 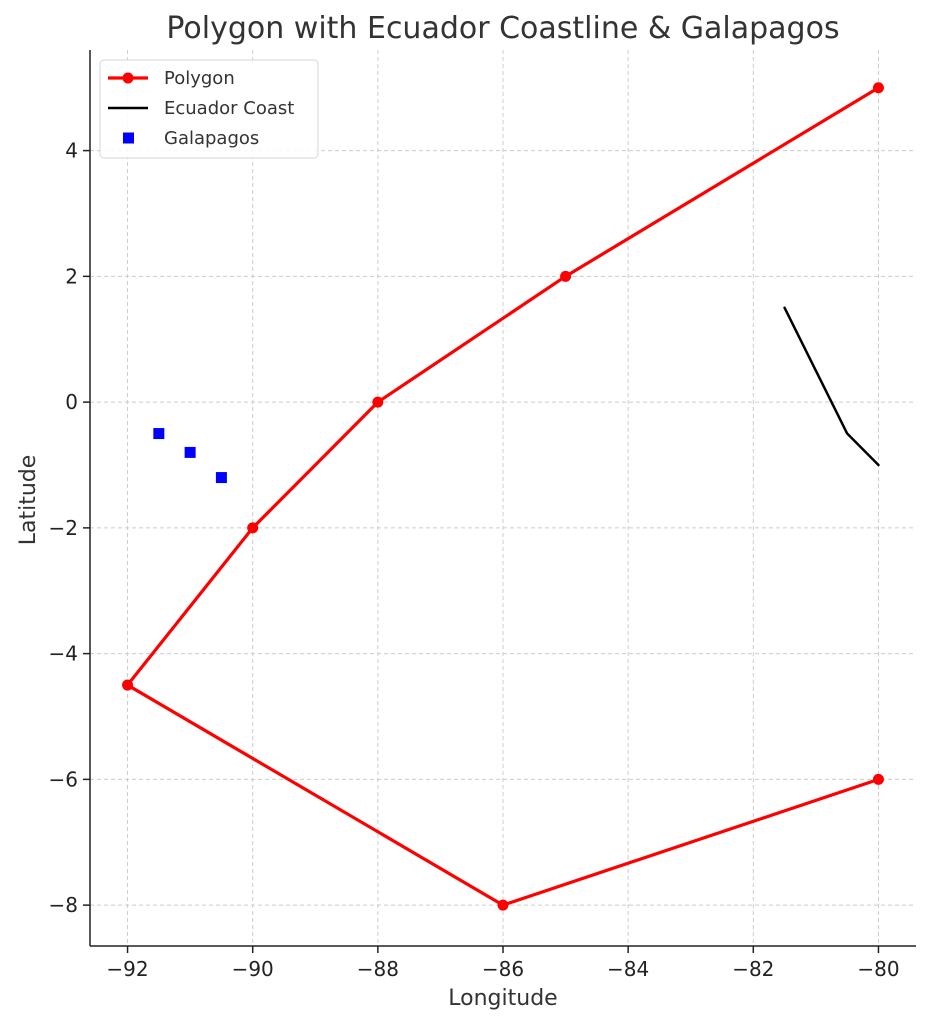 I want to click on x-tick-label: −90, so click(x=253, y=969).